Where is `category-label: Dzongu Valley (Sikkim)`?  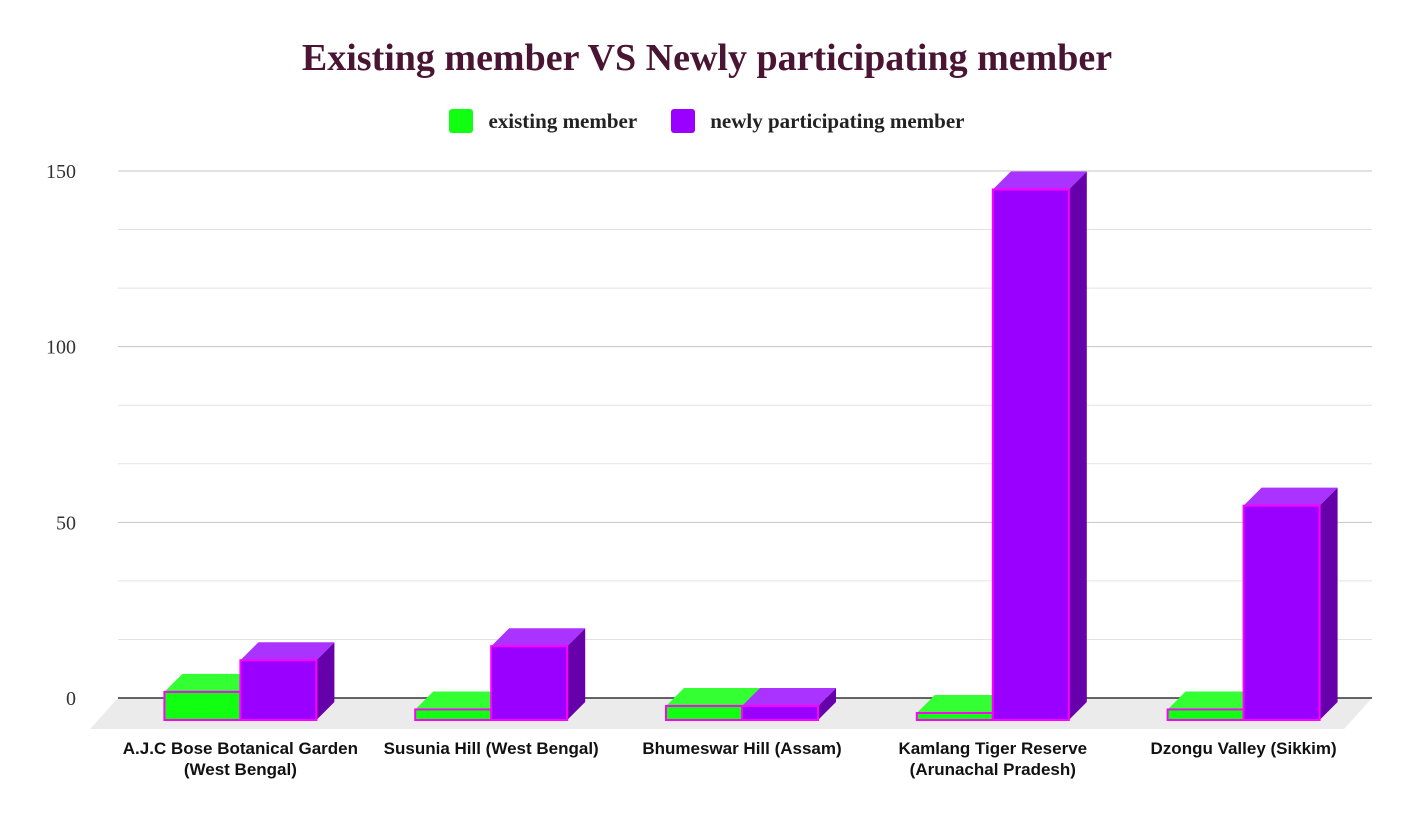
category-label: Dzongu Valley (Sikkim) is located at coordinates (1243, 748).